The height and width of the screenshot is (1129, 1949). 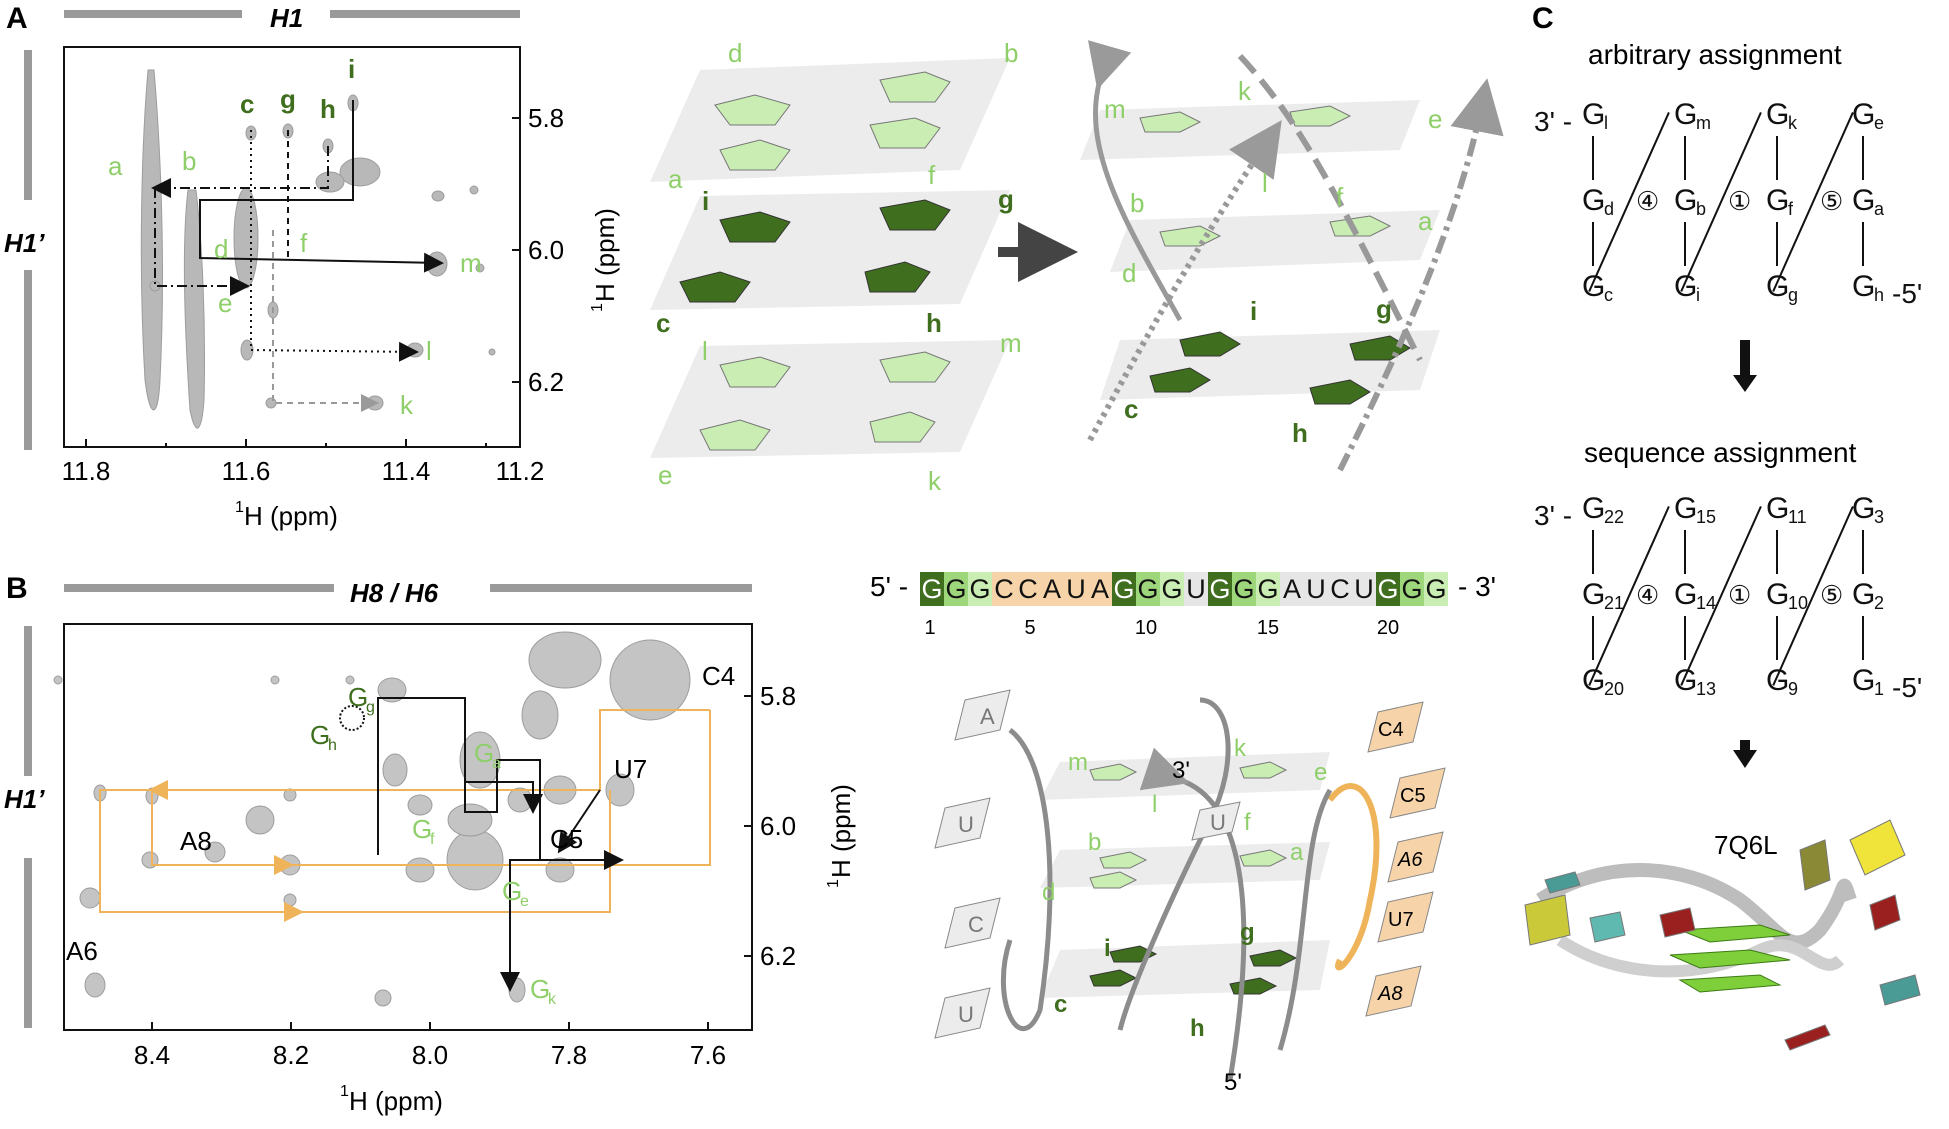 What do you see at coordinates (291, 516) in the screenshot?
I see `panel-a-xlabel: H (ppm)` at bounding box center [291, 516].